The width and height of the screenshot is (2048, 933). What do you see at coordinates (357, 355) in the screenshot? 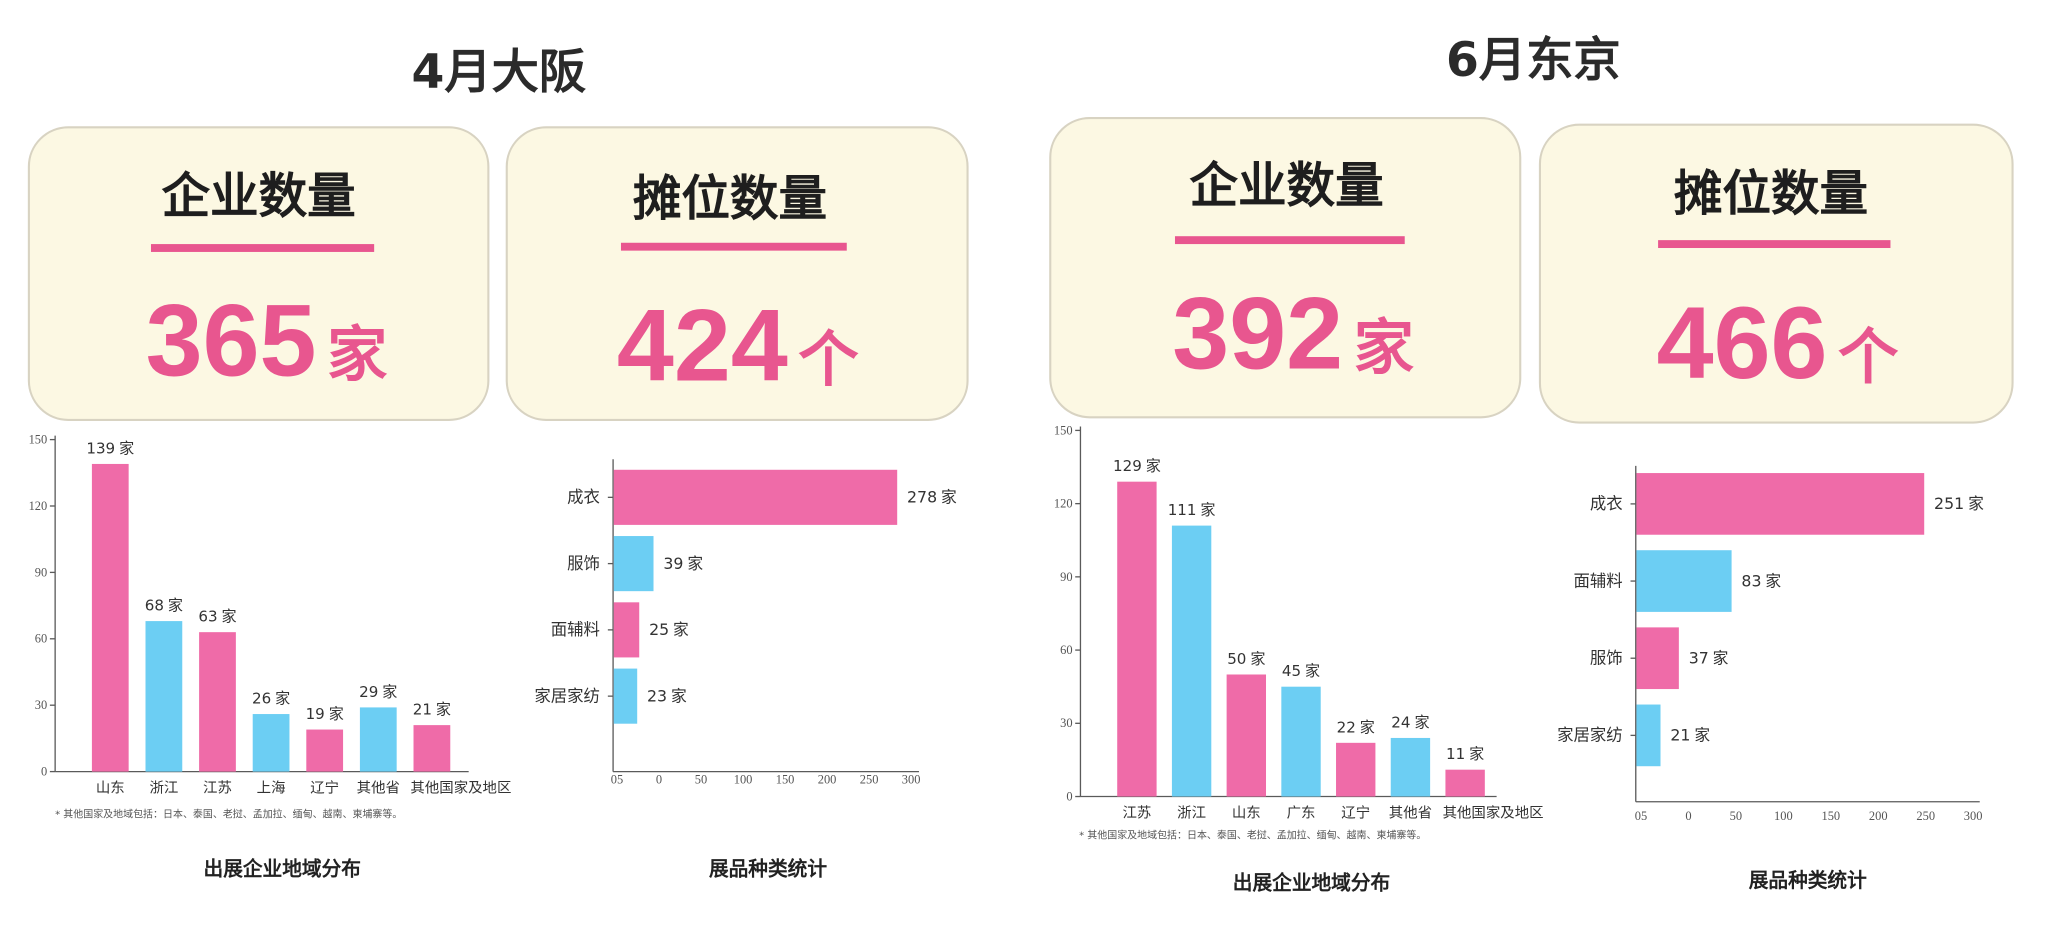
I see `card-unit: 家` at bounding box center [357, 355].